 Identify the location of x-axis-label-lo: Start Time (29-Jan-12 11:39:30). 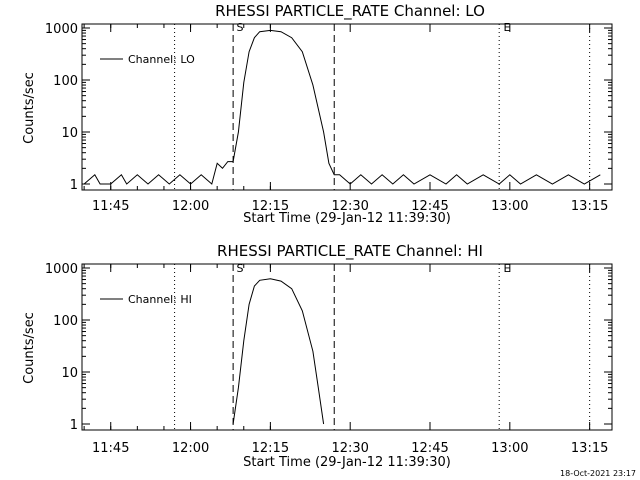
(347, 218).